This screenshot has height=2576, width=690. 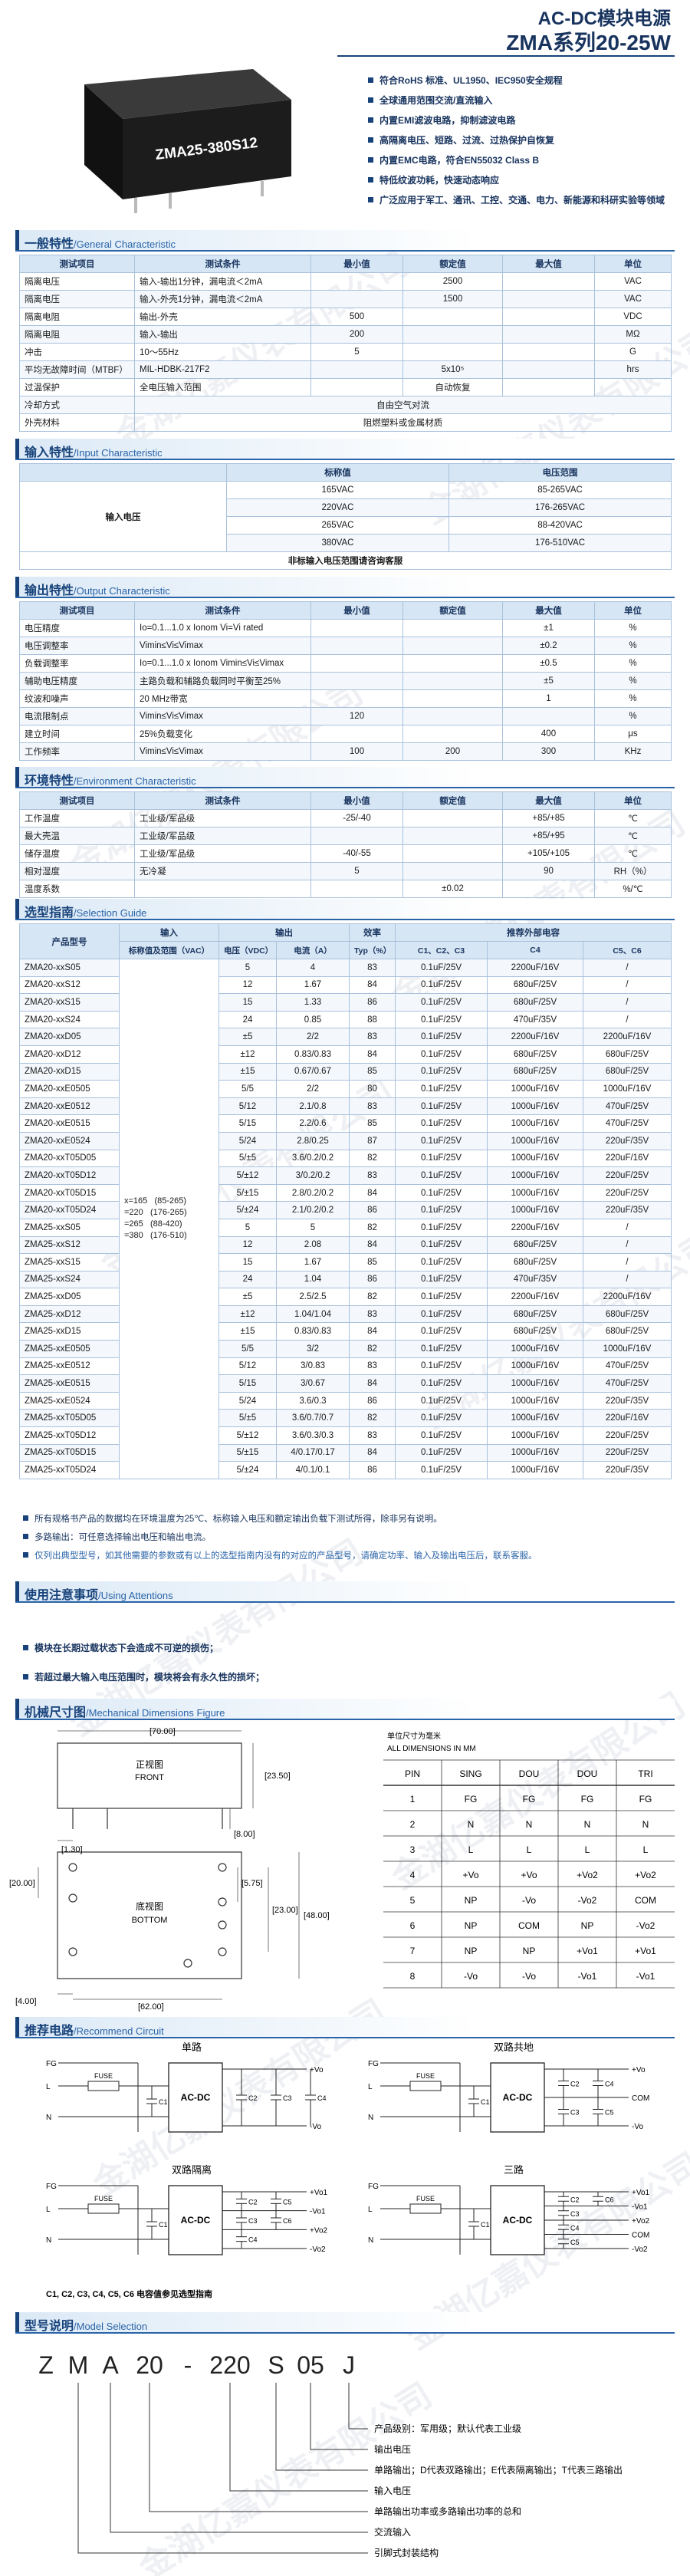 What do you see at coordinates (149, 1906) in the screenshot?
I see `view-label: 底视图` at bounding box center [149, 1906].